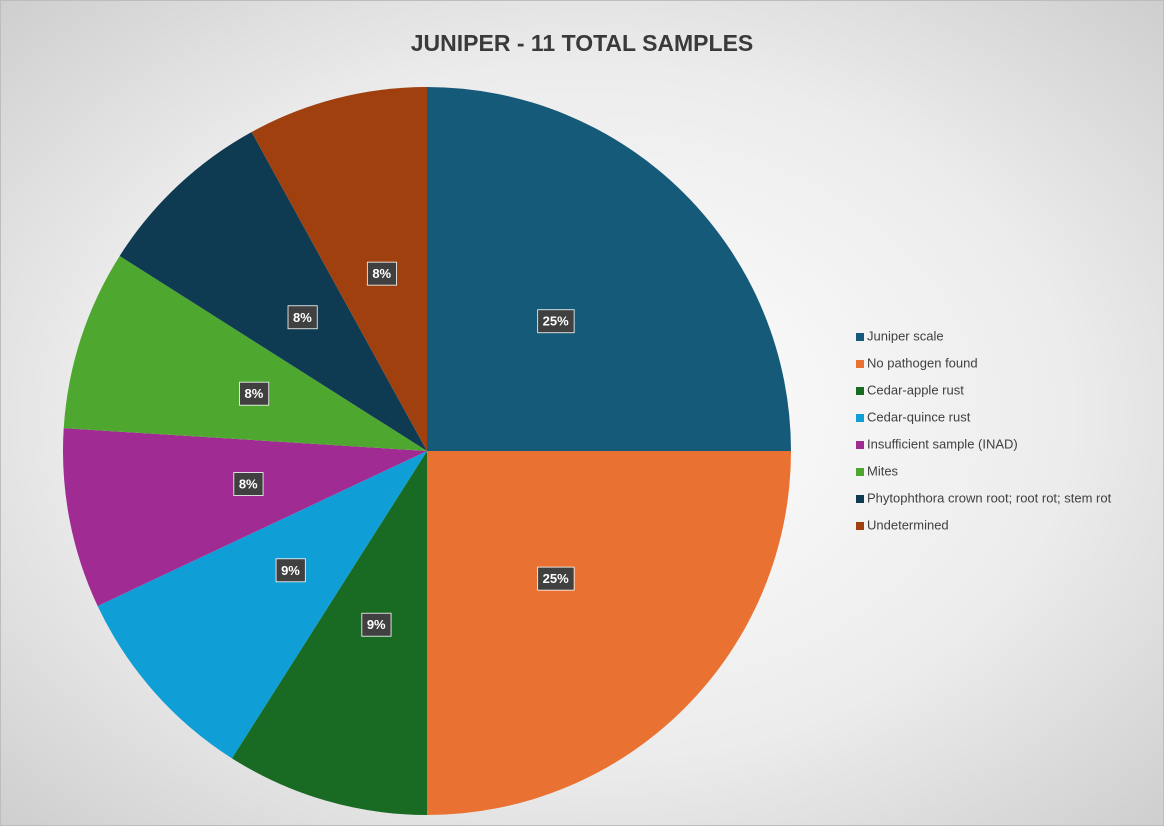 This screenshot has height=826, width=1164. What do you see at coordinates (922, 362) in the screenshot?
I see `legend-label: No pathogen found` at bounding box center [922, 362].